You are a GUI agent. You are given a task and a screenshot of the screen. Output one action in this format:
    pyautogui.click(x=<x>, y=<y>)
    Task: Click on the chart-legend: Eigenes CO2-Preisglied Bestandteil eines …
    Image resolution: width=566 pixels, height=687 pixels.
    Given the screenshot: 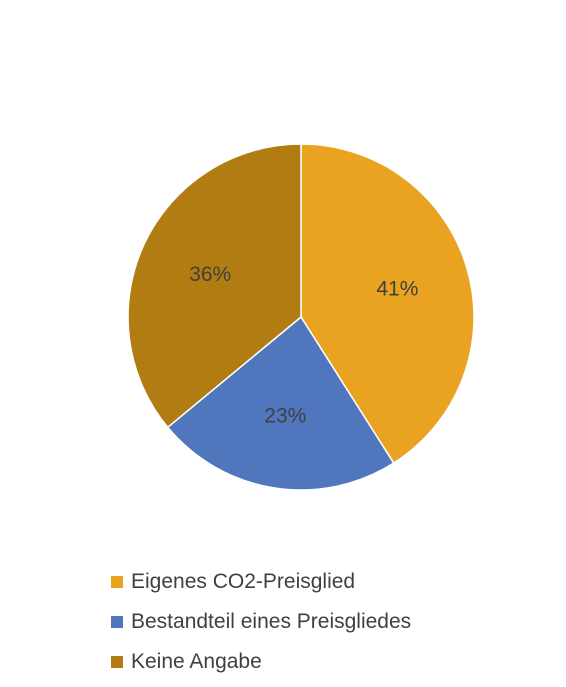 What is the action you would take?
    pyautogui.click(x=261, y=622)
    